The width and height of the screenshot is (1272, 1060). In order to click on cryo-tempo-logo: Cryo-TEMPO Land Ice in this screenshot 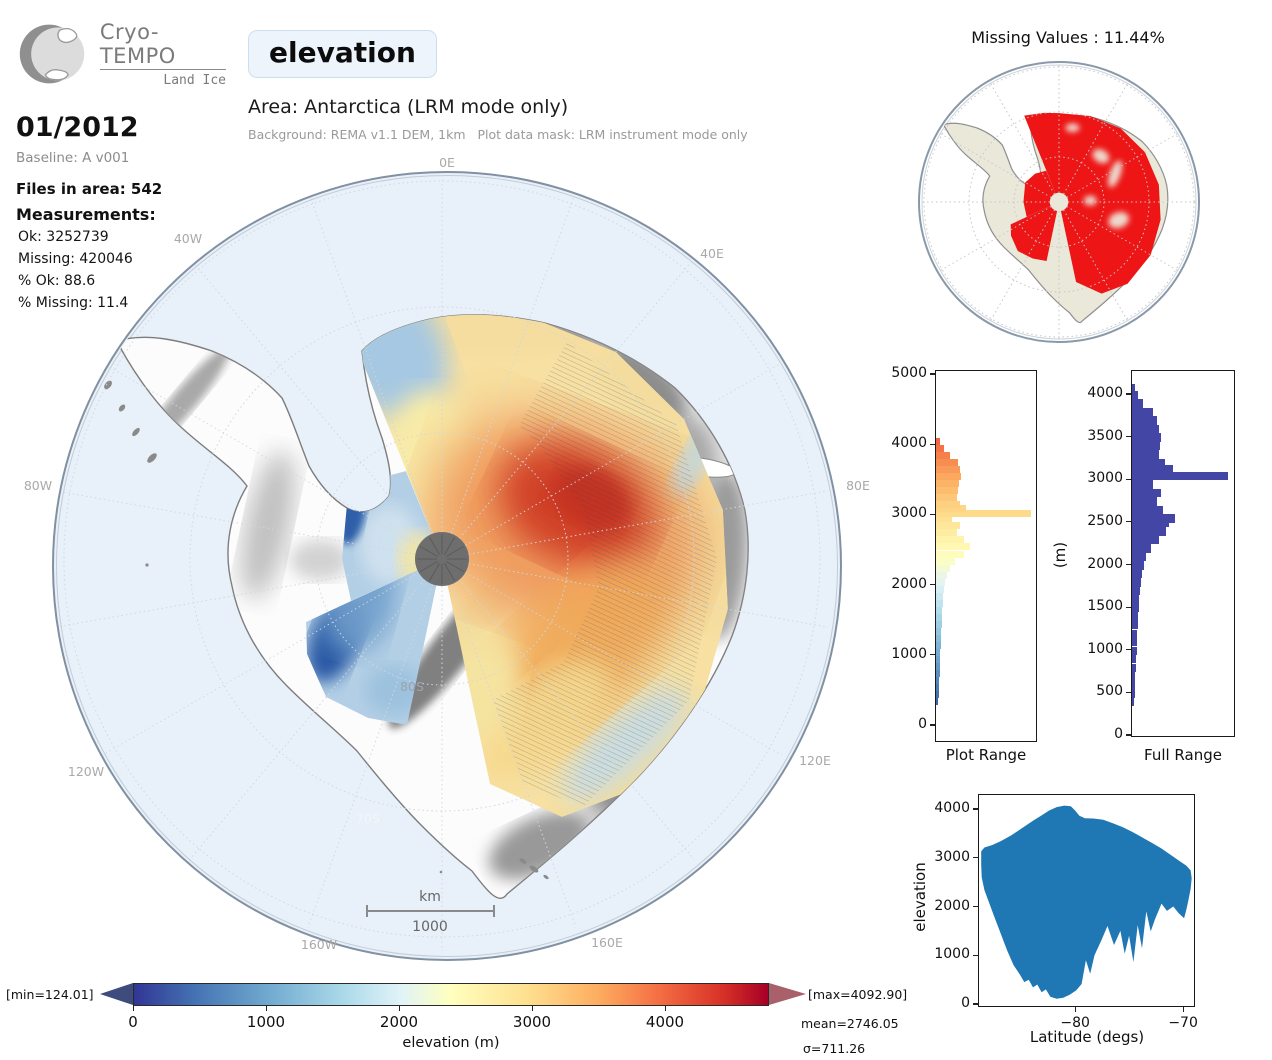, I will do `click(121, 54)`.